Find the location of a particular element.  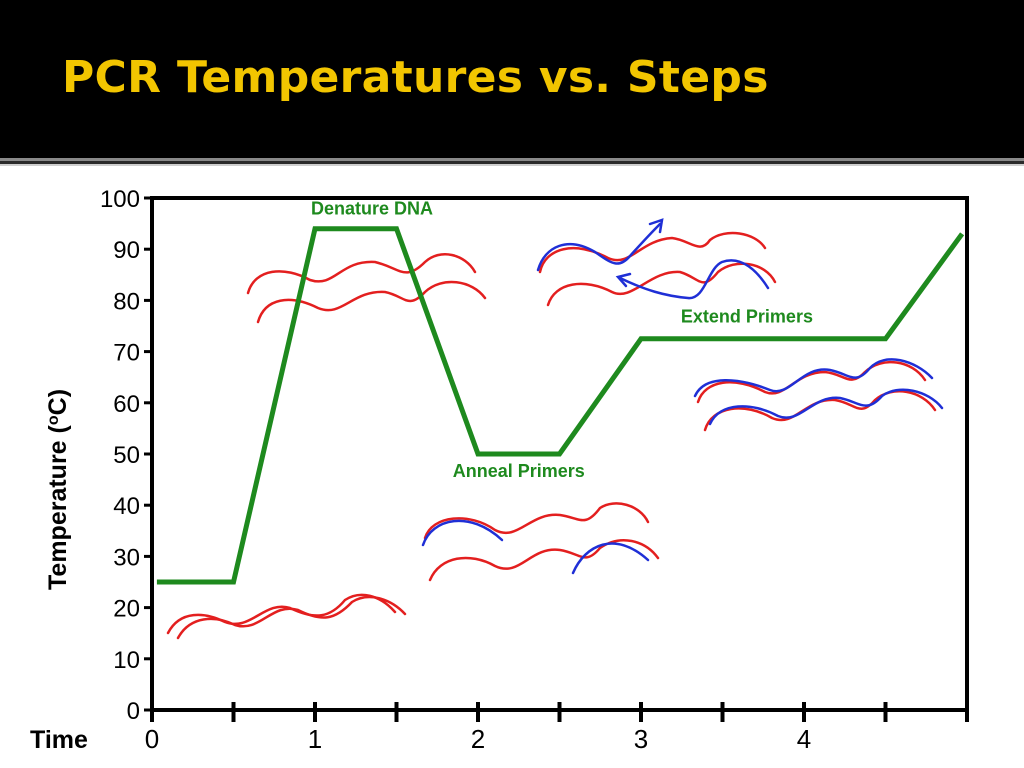

strand-extending-bottom is located at coordinates (661, 284).